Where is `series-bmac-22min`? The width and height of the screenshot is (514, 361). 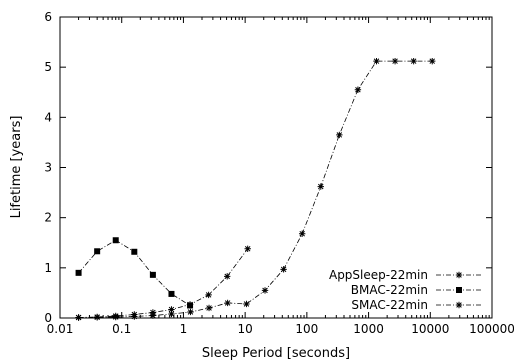 series-bmac-22min is located at coordinates (134, 273).